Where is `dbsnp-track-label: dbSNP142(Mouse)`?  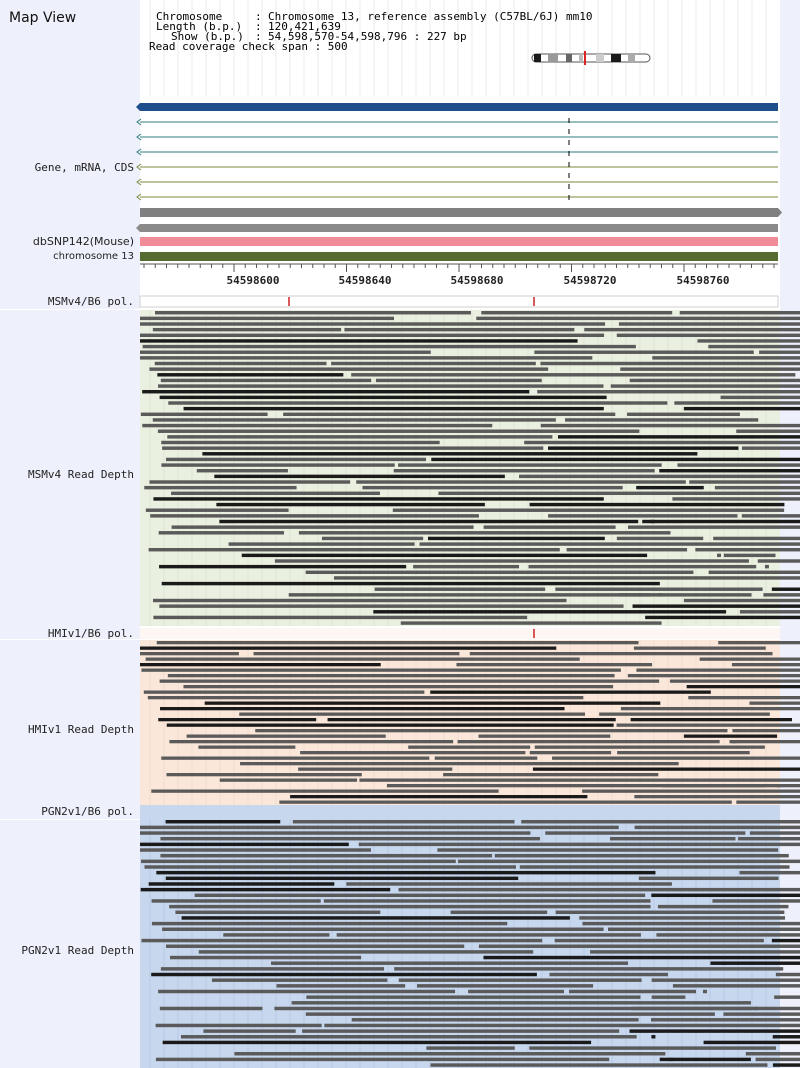
dbsnp-track-label: dbSNP142(Mouse) is located at coordinates (83, 241).